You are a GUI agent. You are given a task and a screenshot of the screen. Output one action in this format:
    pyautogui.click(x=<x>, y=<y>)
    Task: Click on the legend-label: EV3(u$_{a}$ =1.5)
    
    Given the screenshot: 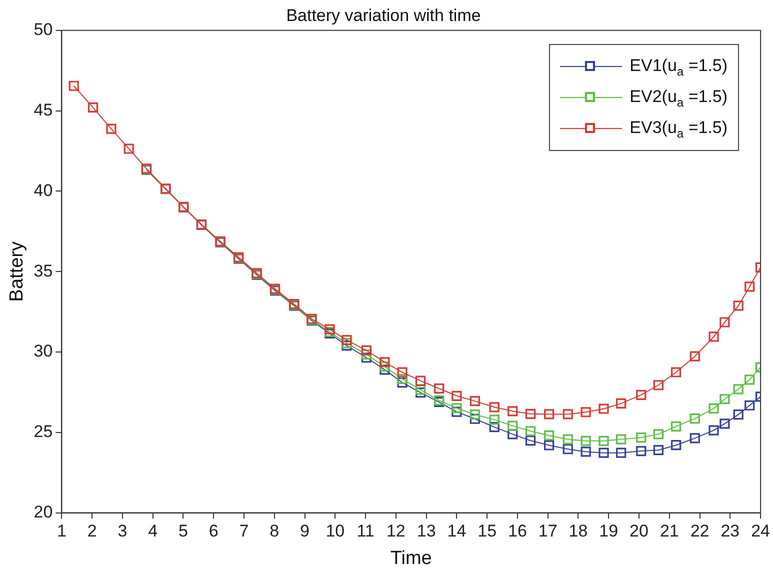 What is the action you would take?
    pyautogui.click(x=679, y=129)
    